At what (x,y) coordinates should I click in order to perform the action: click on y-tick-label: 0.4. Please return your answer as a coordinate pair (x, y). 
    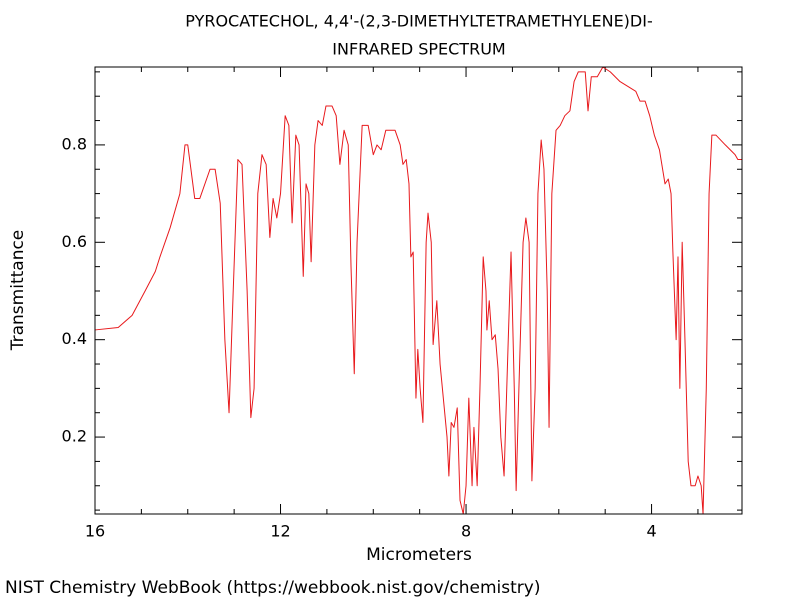
    Looking at the image, I should click on (74, 338).